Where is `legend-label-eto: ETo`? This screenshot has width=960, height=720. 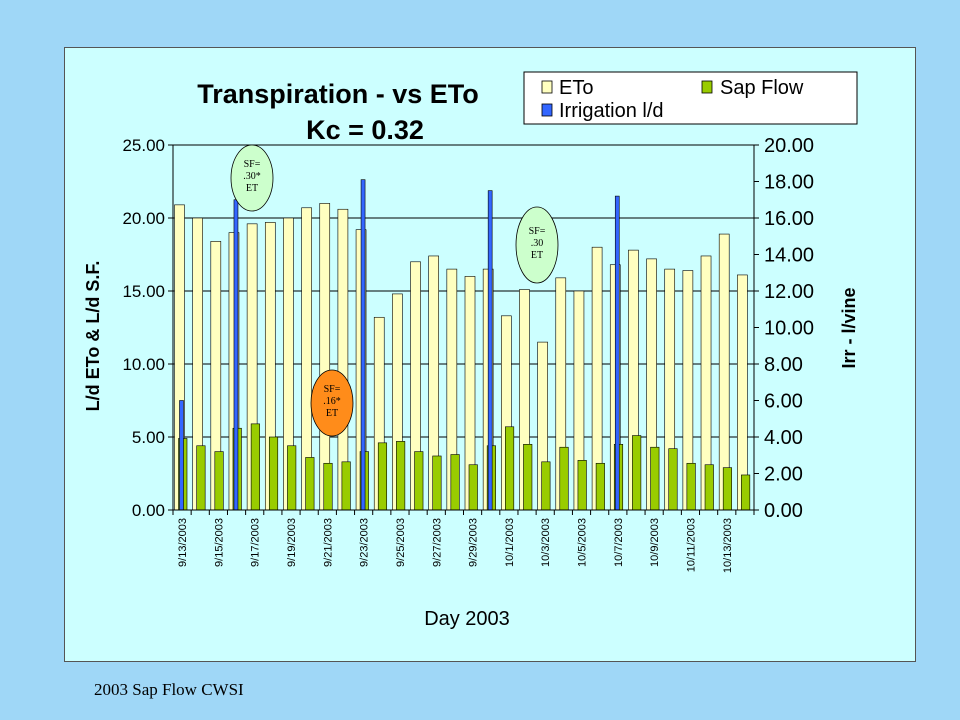
legend-label-eto: ETo is located at coordinates (576, 88).